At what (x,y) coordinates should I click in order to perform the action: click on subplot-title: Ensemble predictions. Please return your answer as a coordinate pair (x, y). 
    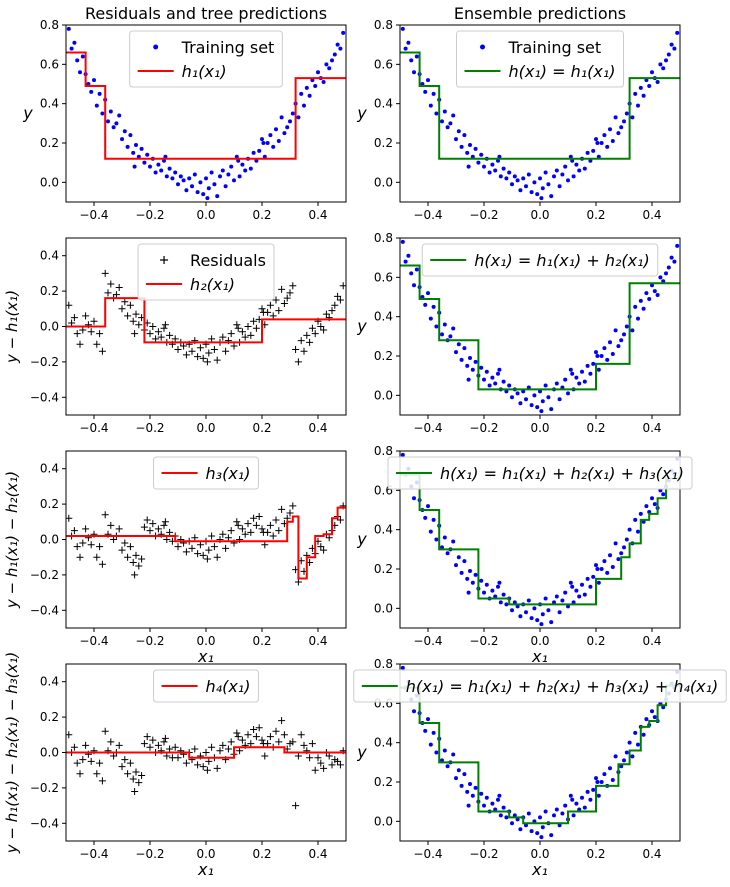
    Looking at the image, I should click on (540, 13).